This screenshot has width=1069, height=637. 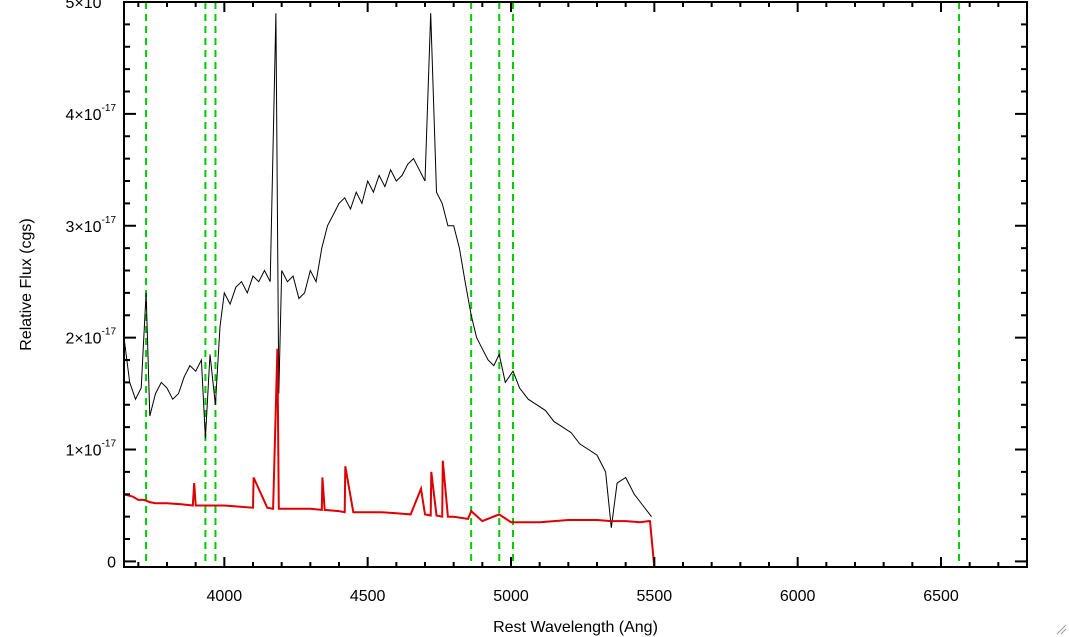 I want to click on y-tick-label: 3×10⁻¹⁷, so click(x=91, y=225).